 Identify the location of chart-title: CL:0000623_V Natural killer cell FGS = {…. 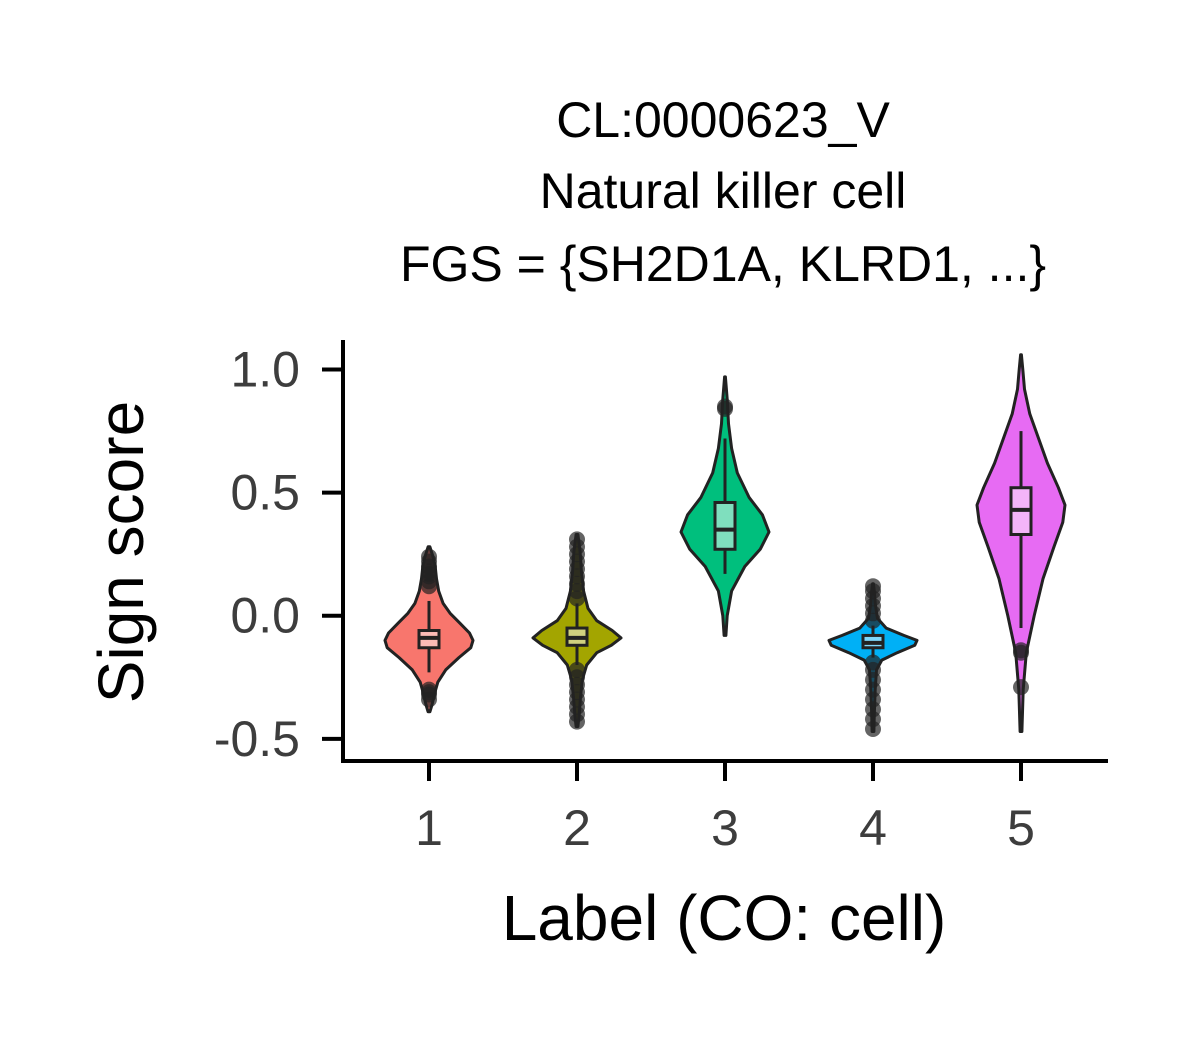
(723, 192).